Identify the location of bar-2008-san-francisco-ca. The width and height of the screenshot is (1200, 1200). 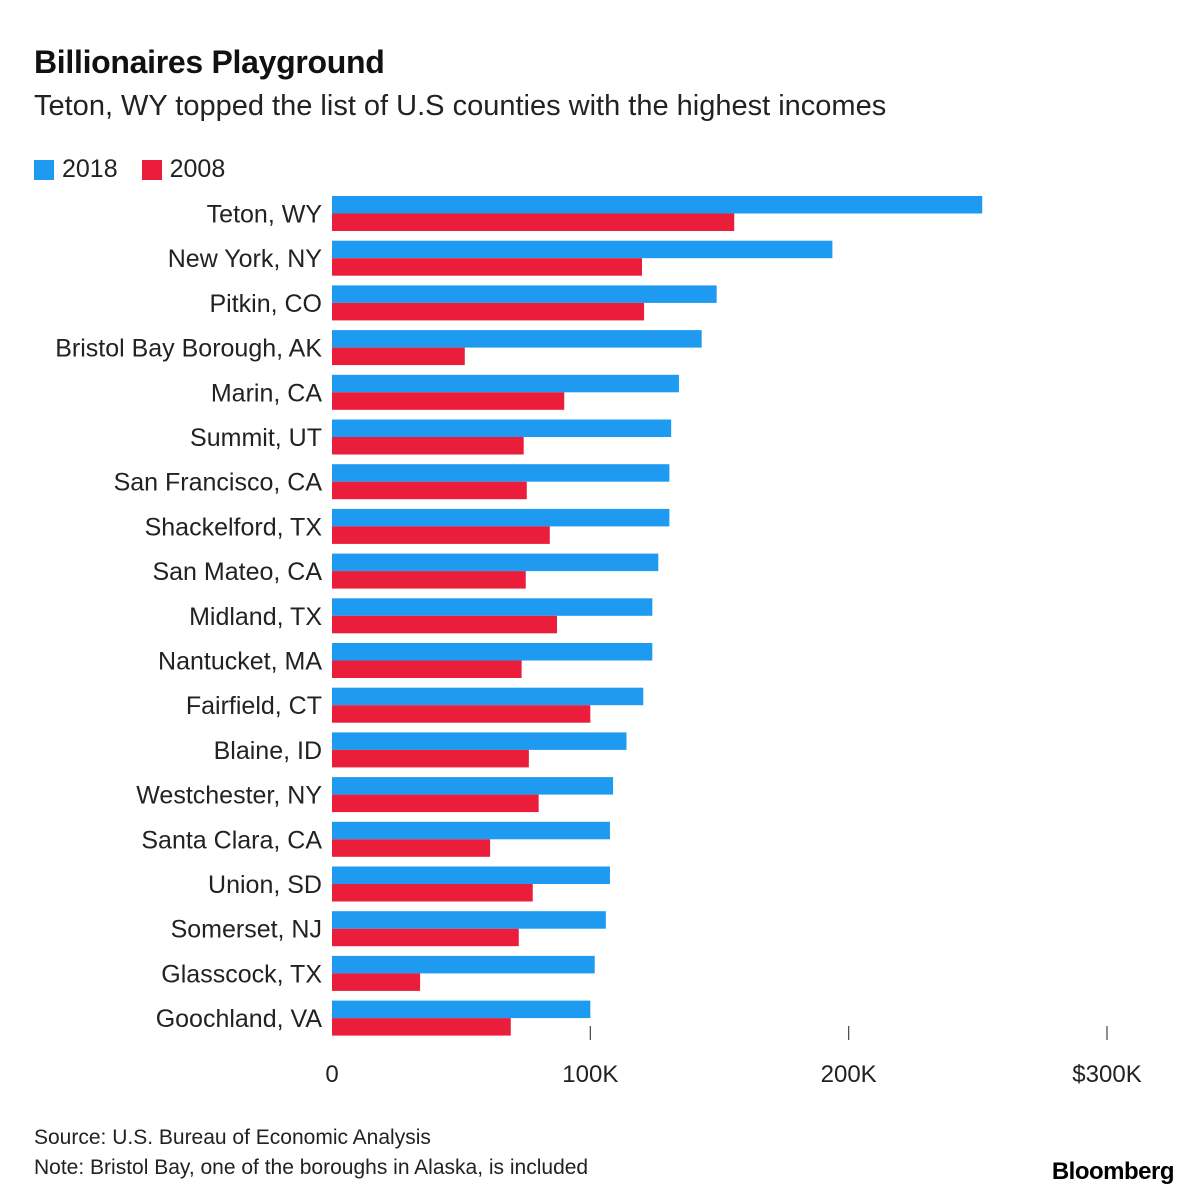
(429, 490).